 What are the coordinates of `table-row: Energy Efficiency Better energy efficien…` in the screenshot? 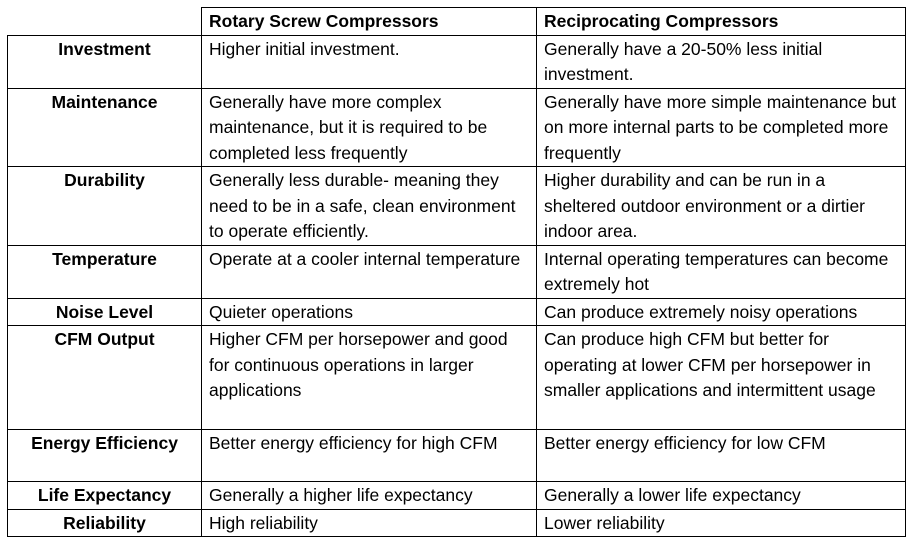 It's located at (456, 455).